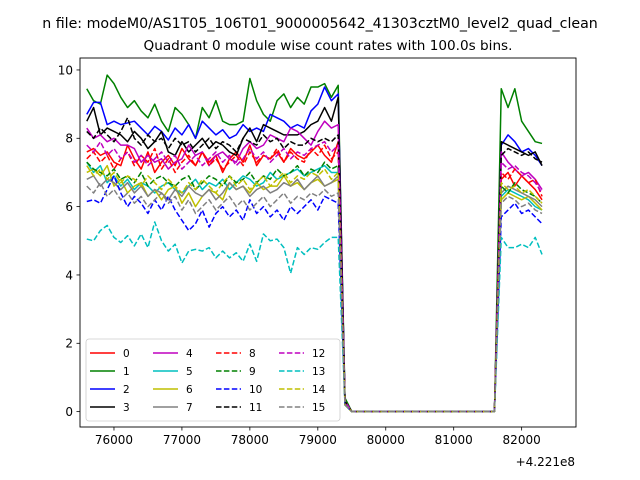 This screenshot has width=640, height=480. I want to click on x-tick-label: 76000, so click(114, 440).